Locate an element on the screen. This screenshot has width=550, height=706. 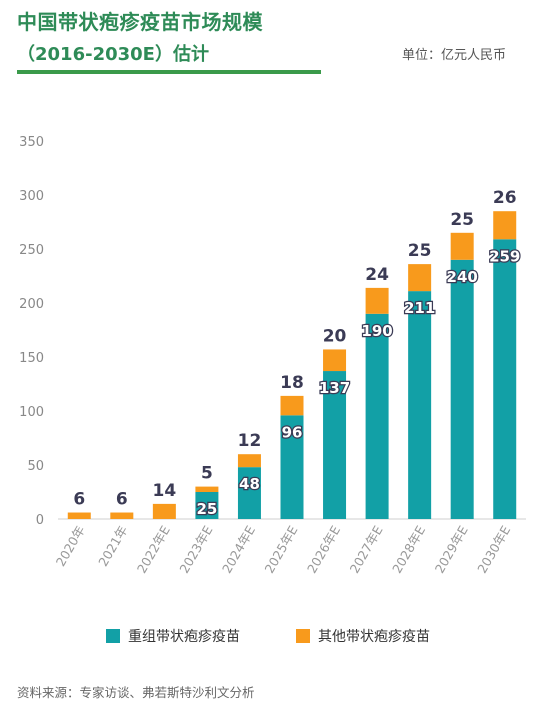
y-tick-label: 100 is located at coordinates (31, 412).